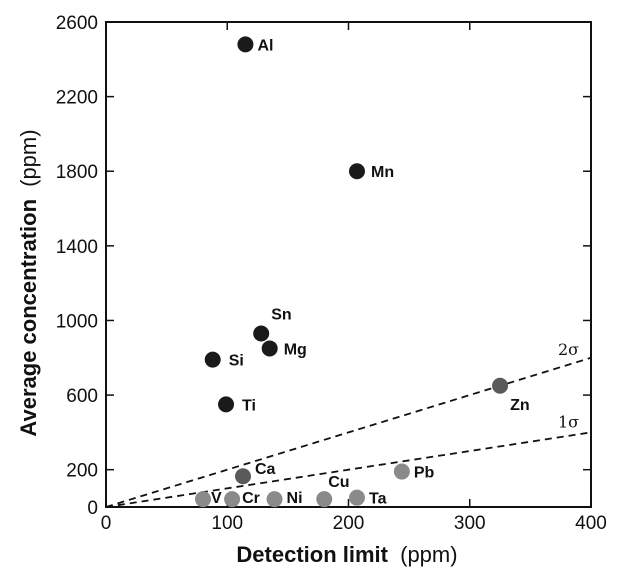 The image size is (617, 569). Describe the element at coordinates (378, 499) in the screenshot. I see `point-label: Ta` at that location.